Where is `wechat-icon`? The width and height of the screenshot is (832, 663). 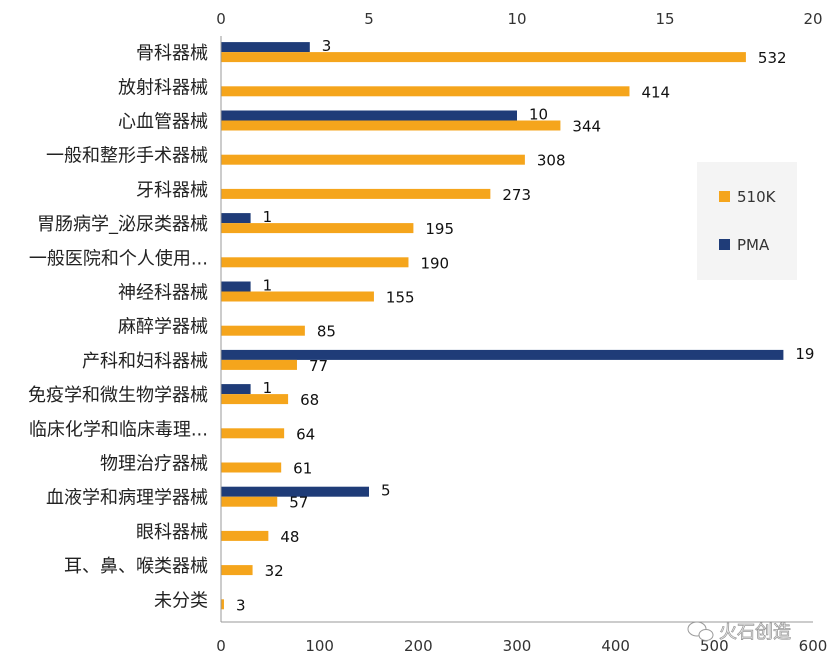 wechat-icon is located at coordinates (700, 631).